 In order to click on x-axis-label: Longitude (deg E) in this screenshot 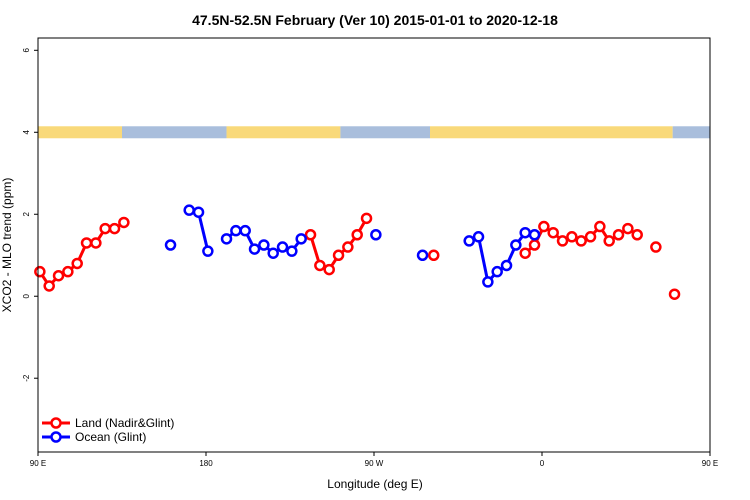, I will do `click(374, 484)`.